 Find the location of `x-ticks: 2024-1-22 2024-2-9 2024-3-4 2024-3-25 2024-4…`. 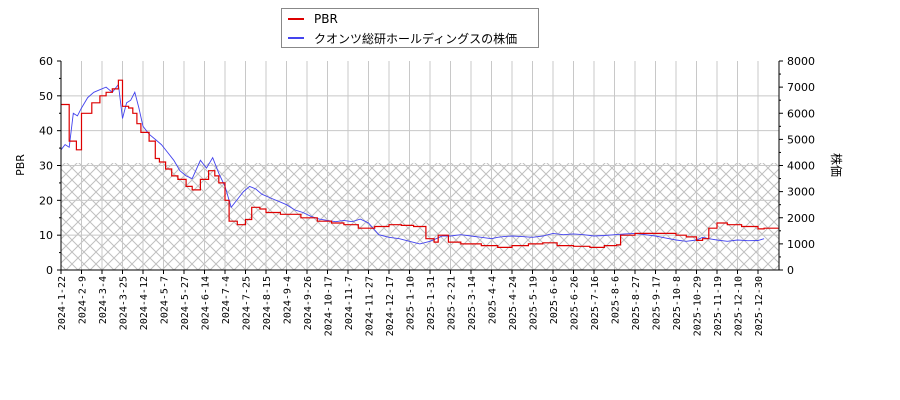

x-ticks: 2024-1-22 2024-2-9 2024-3-4 2024-3-25 2024-4… is located at coordinates (411, 303).